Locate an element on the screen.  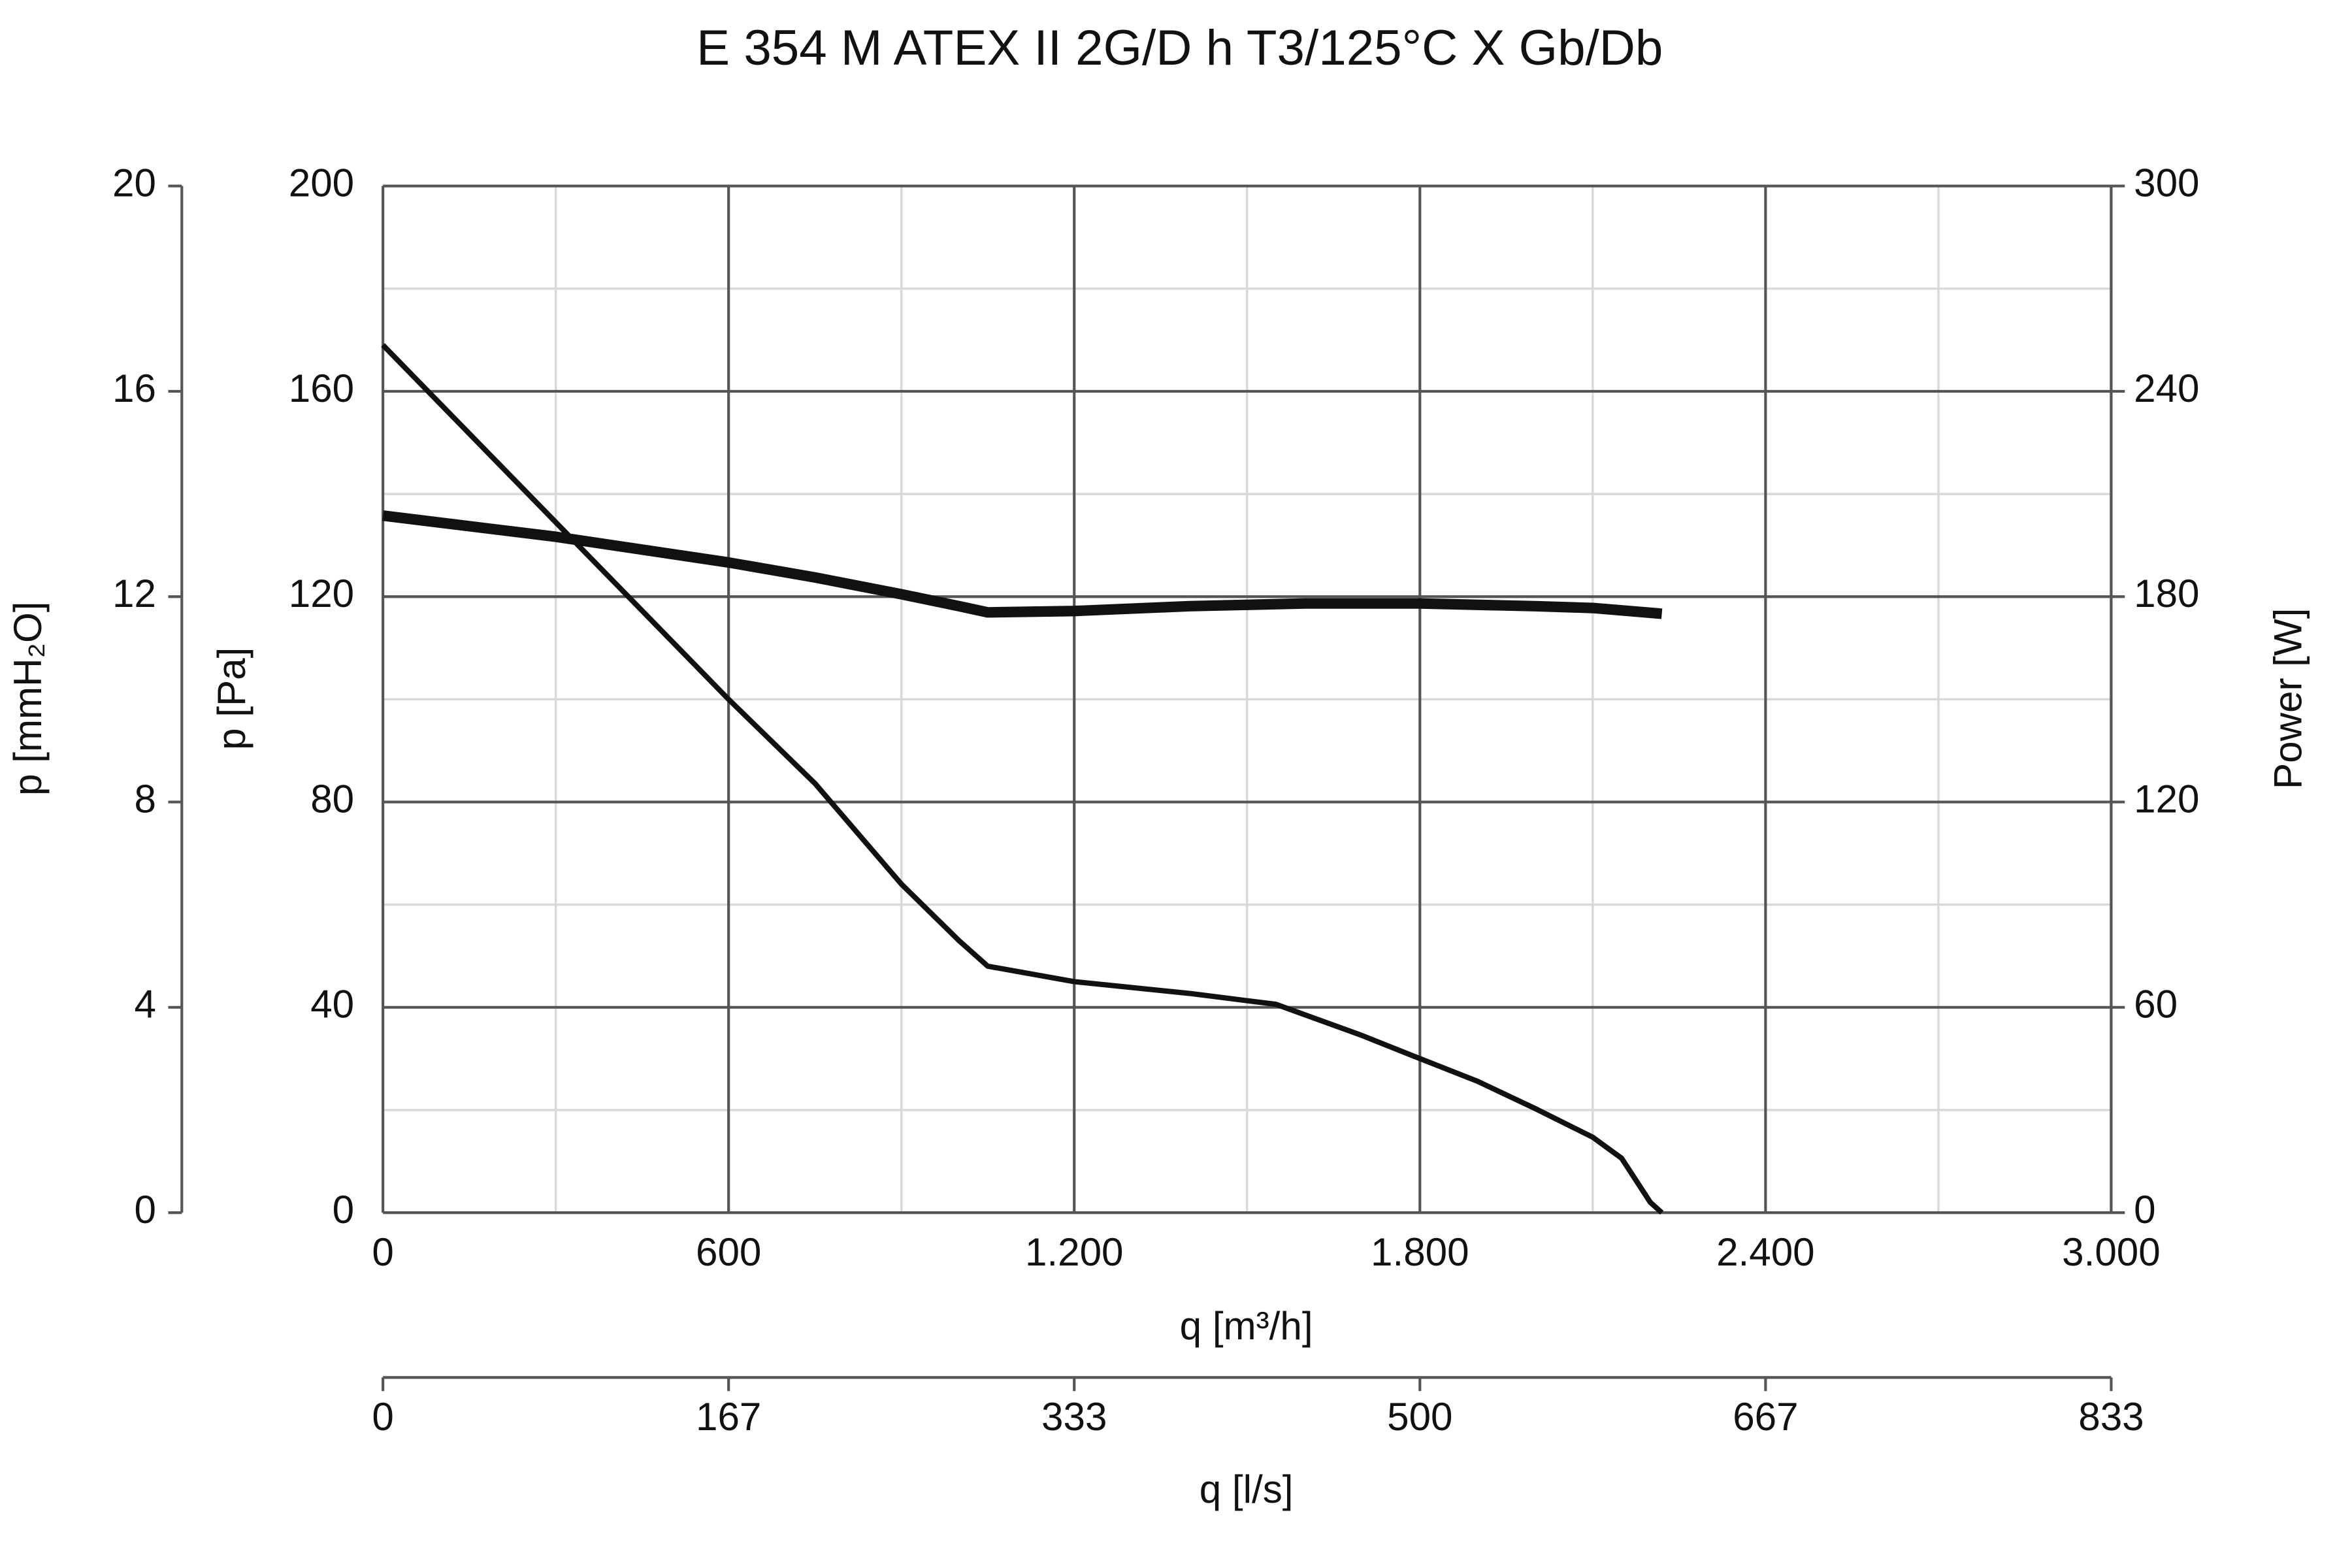
y3-tick-label: 12 is located at coordinates (134, 593).